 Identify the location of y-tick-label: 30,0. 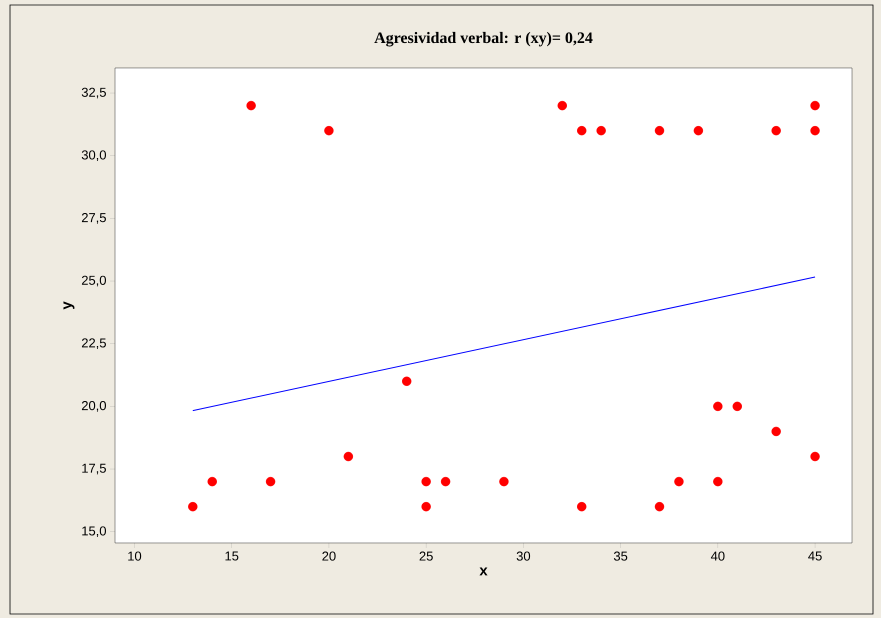
(94, 156).